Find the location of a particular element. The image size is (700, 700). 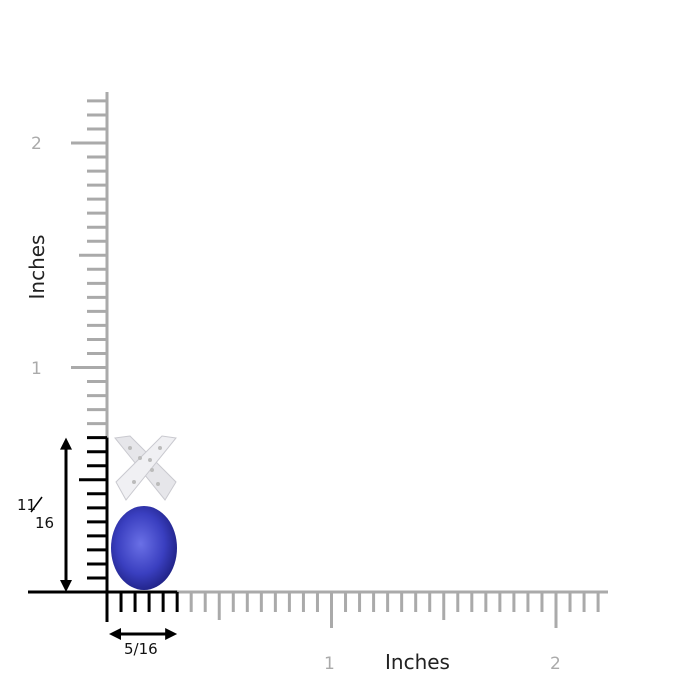

width-label: 5/16 is located at coordinates (141, 649).